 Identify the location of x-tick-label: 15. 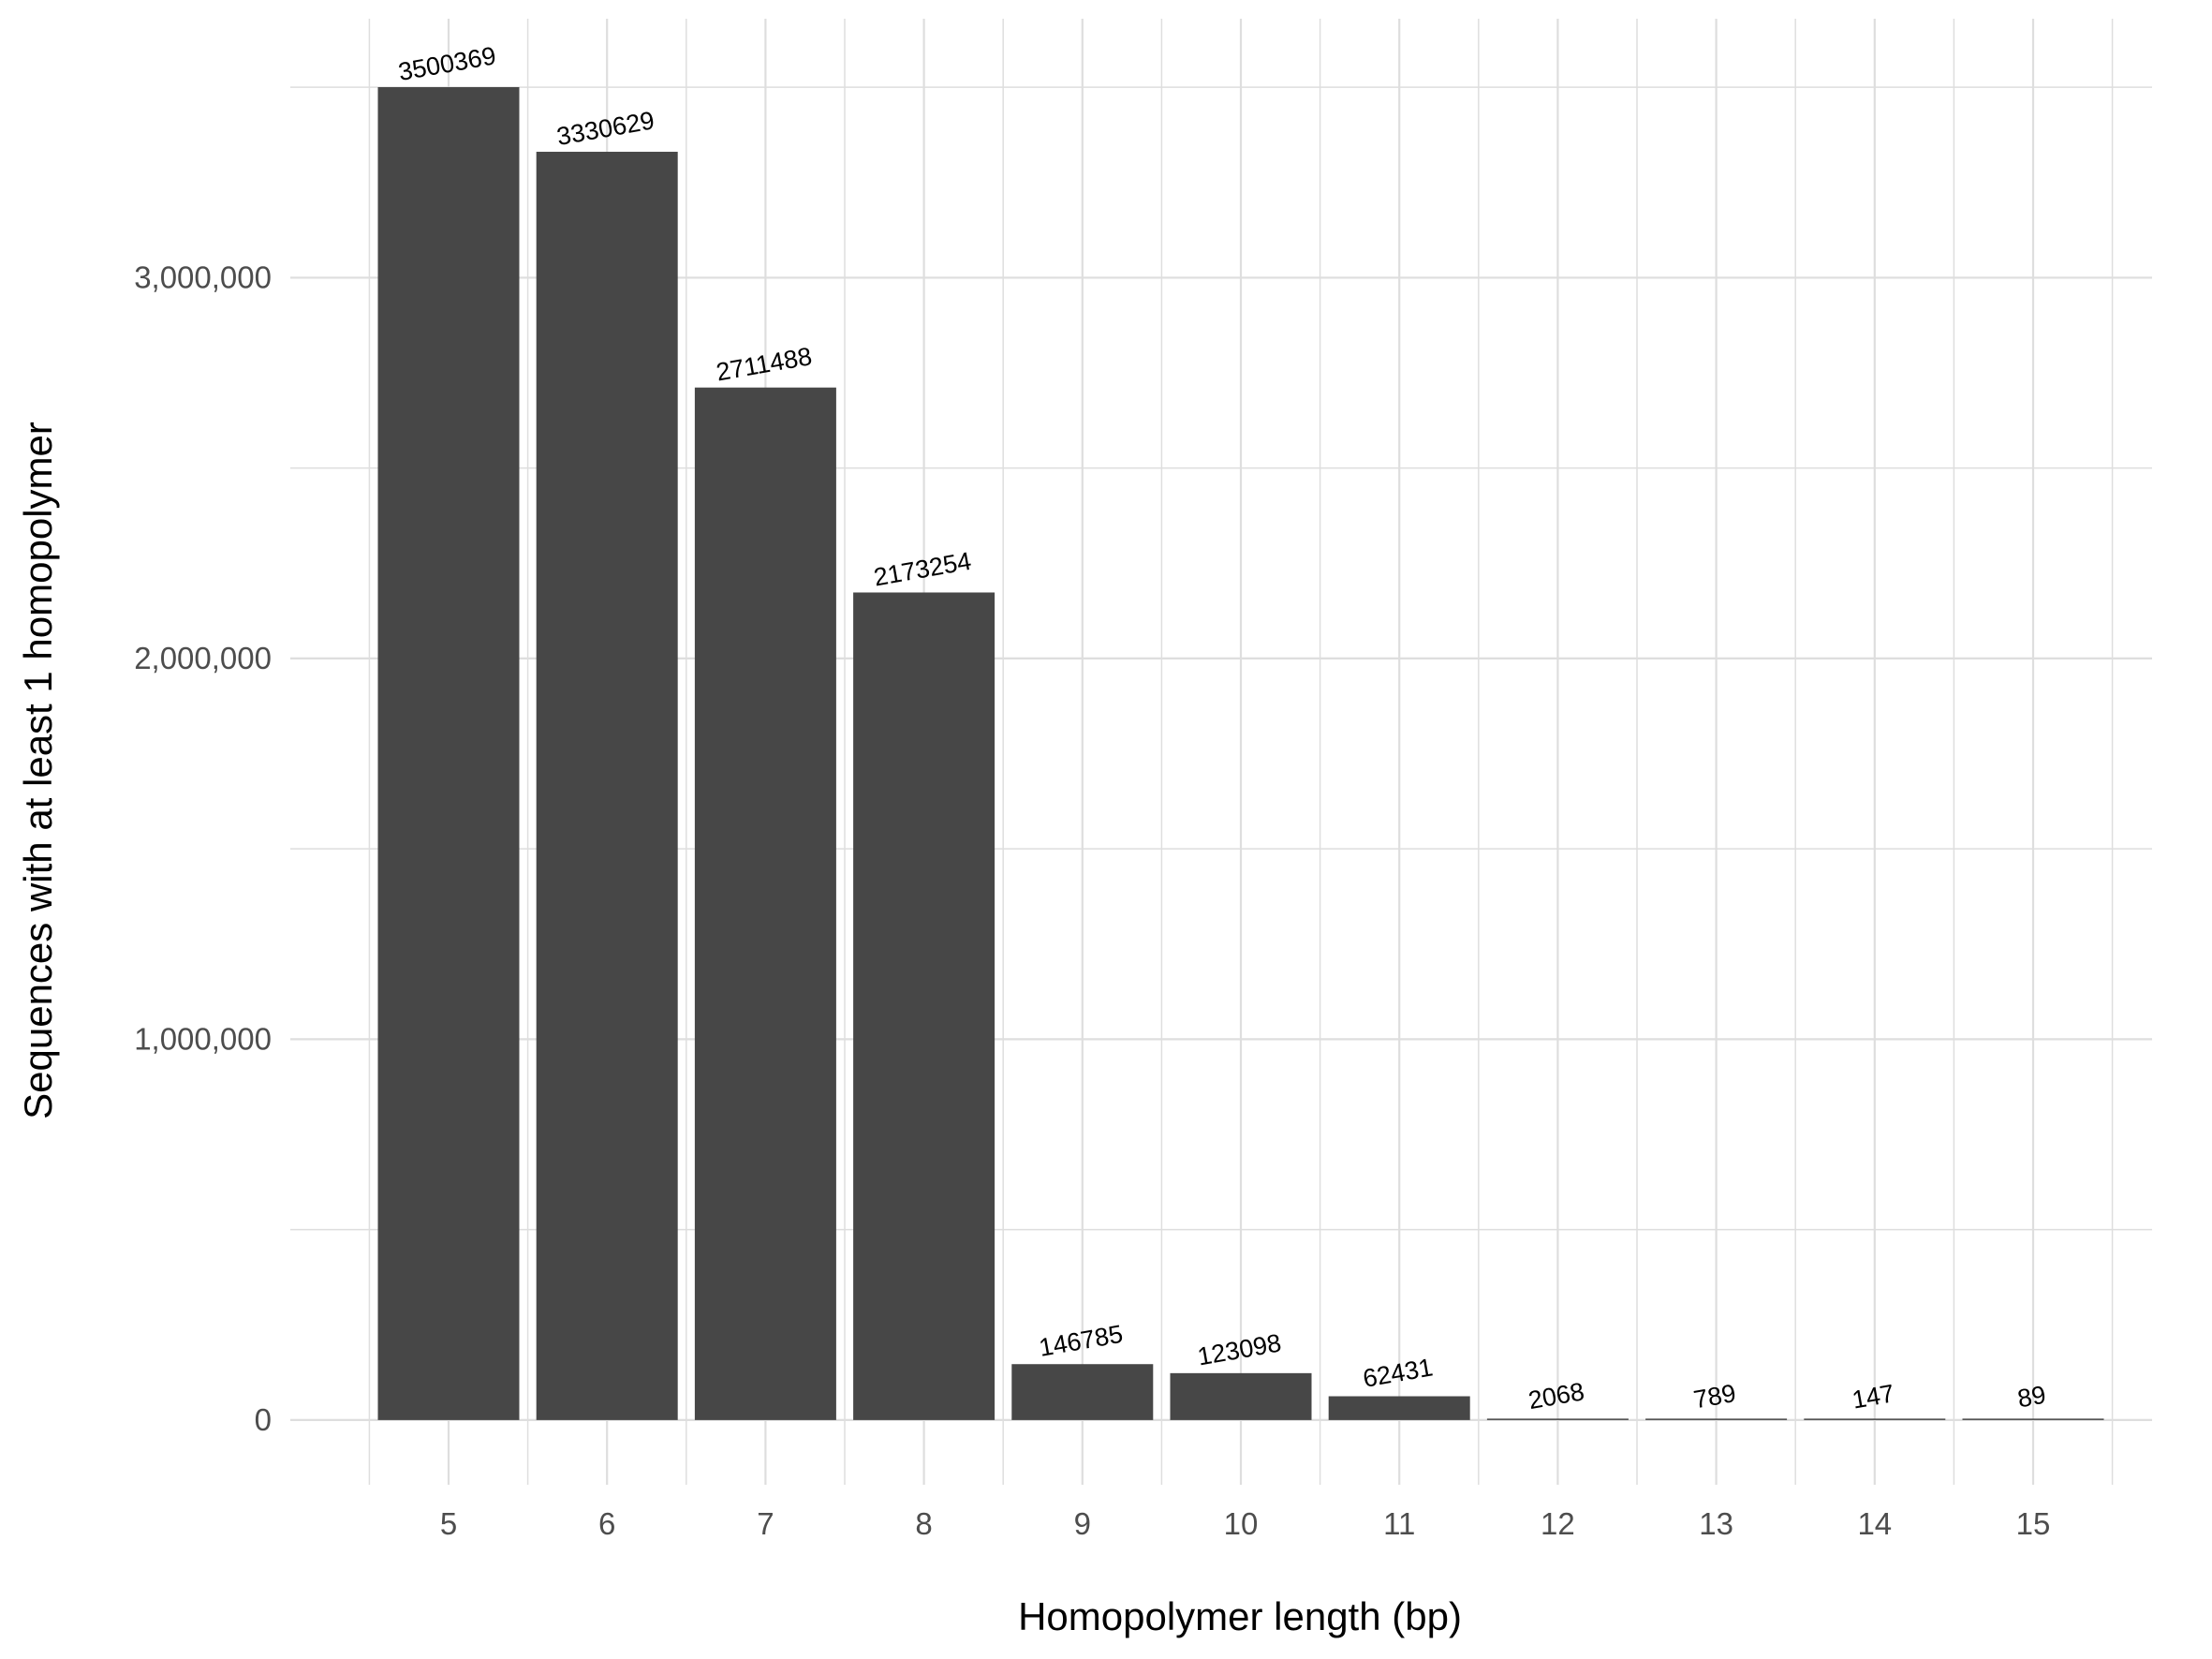
(2033, 1524).